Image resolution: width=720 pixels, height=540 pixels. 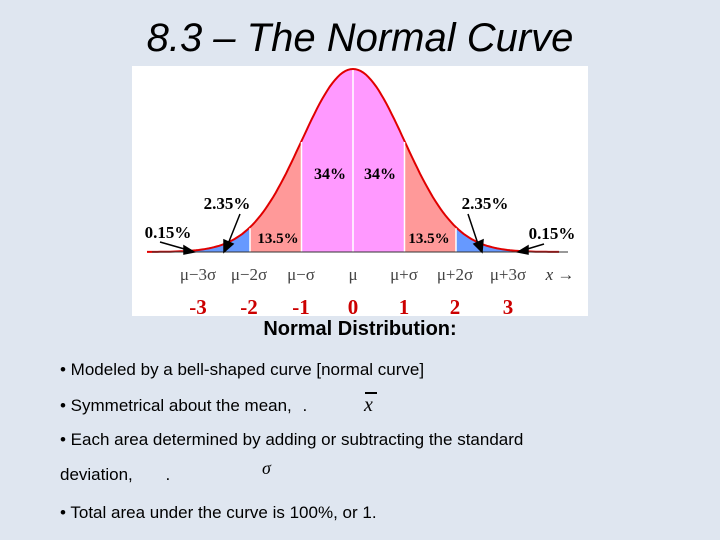 What do you see at coordinates (249, 305) in the screenshot?
I see `z-label-minus2: -2` at bounding box center [249, 305].